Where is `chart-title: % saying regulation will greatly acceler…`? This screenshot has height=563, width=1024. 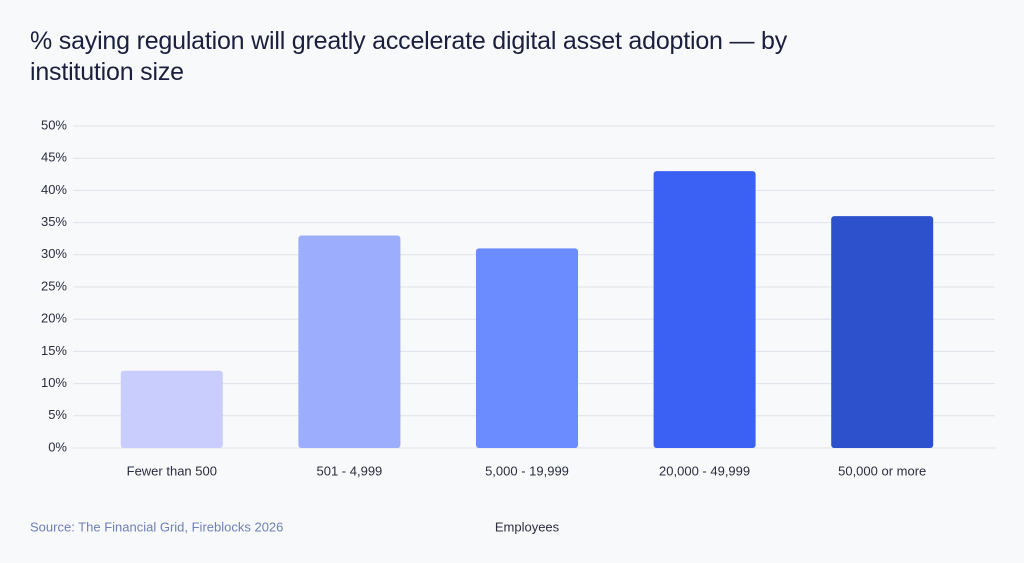
chart-title: % saying regulation will greatly acceler… is located at coordinates (409, 56).